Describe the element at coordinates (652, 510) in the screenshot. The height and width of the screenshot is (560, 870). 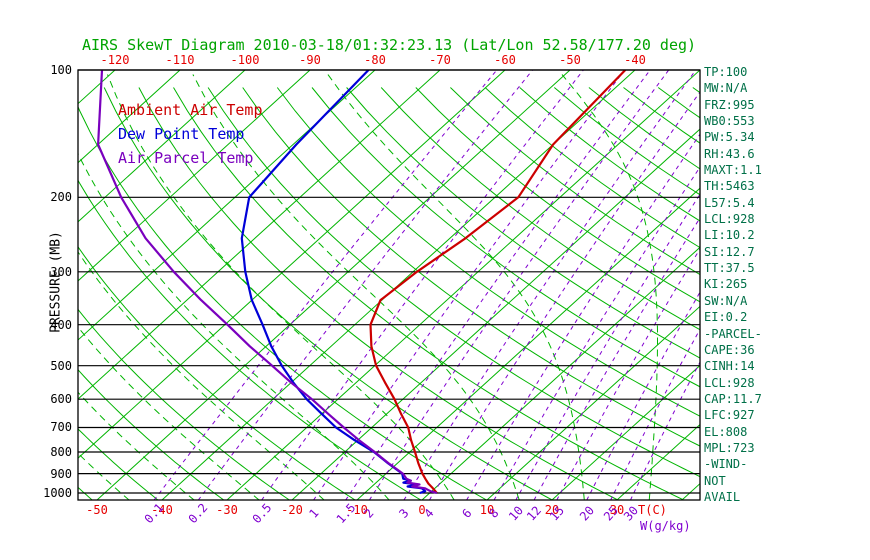
I see `temp-axis-unit-label: T(C)` at that location.